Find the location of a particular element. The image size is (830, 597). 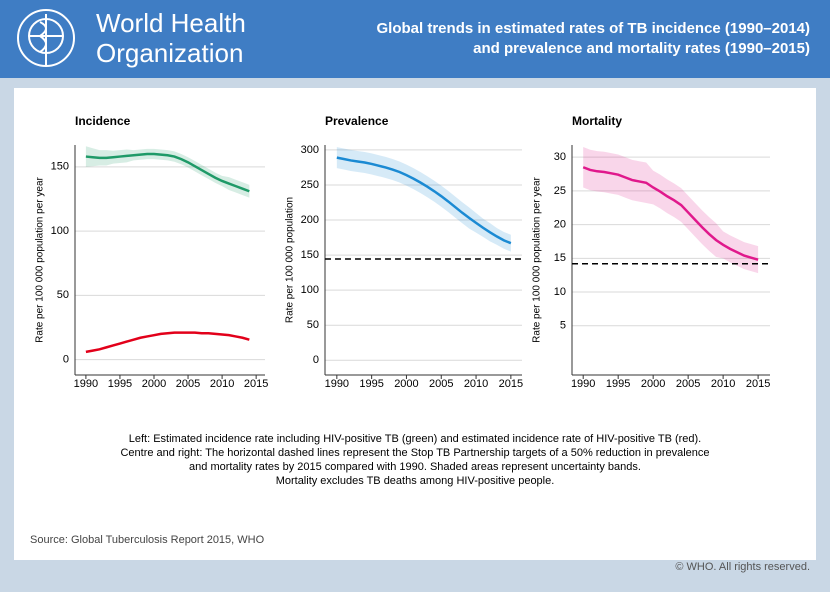

y-tick-label: 250 is located at coordinates (310, 185).